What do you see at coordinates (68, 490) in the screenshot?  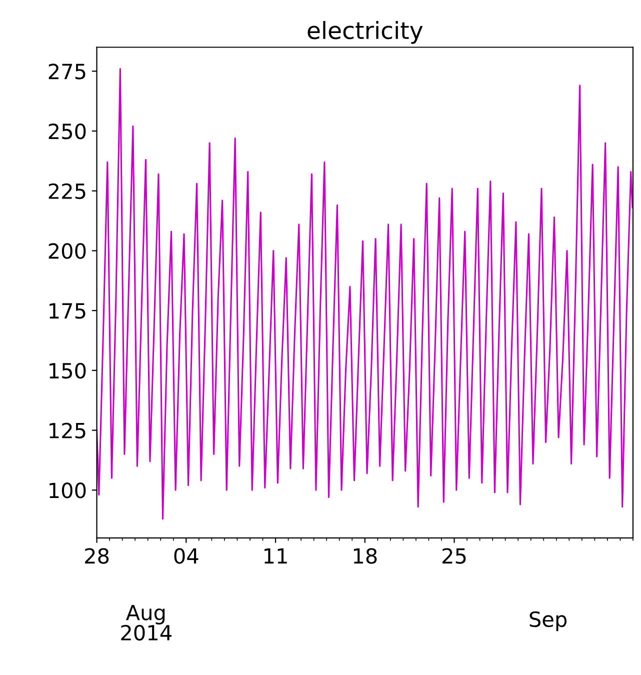 I see `y-tick-label: 100` at bounding box center [68, 490].